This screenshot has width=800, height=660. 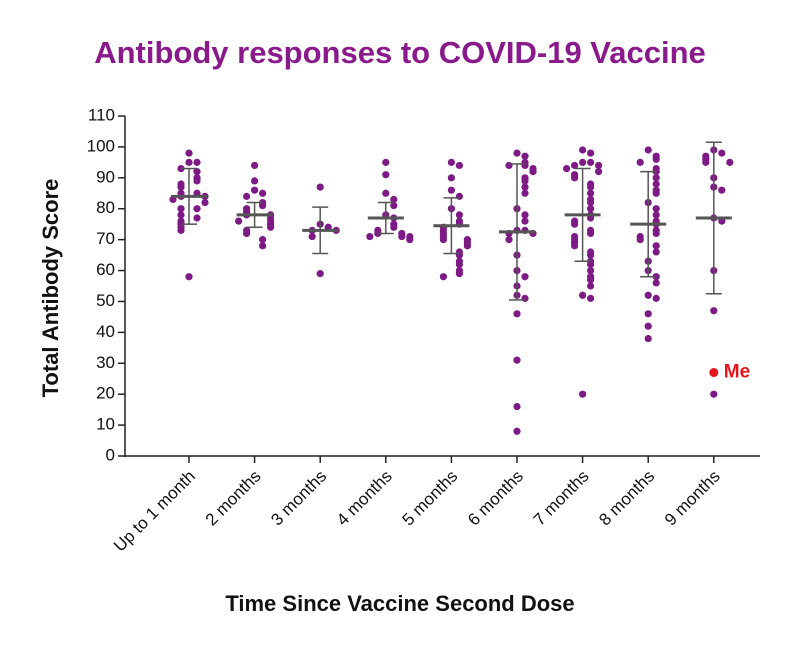 I want to click on x-tick-label: 6 months, so click(x=495, y=498).